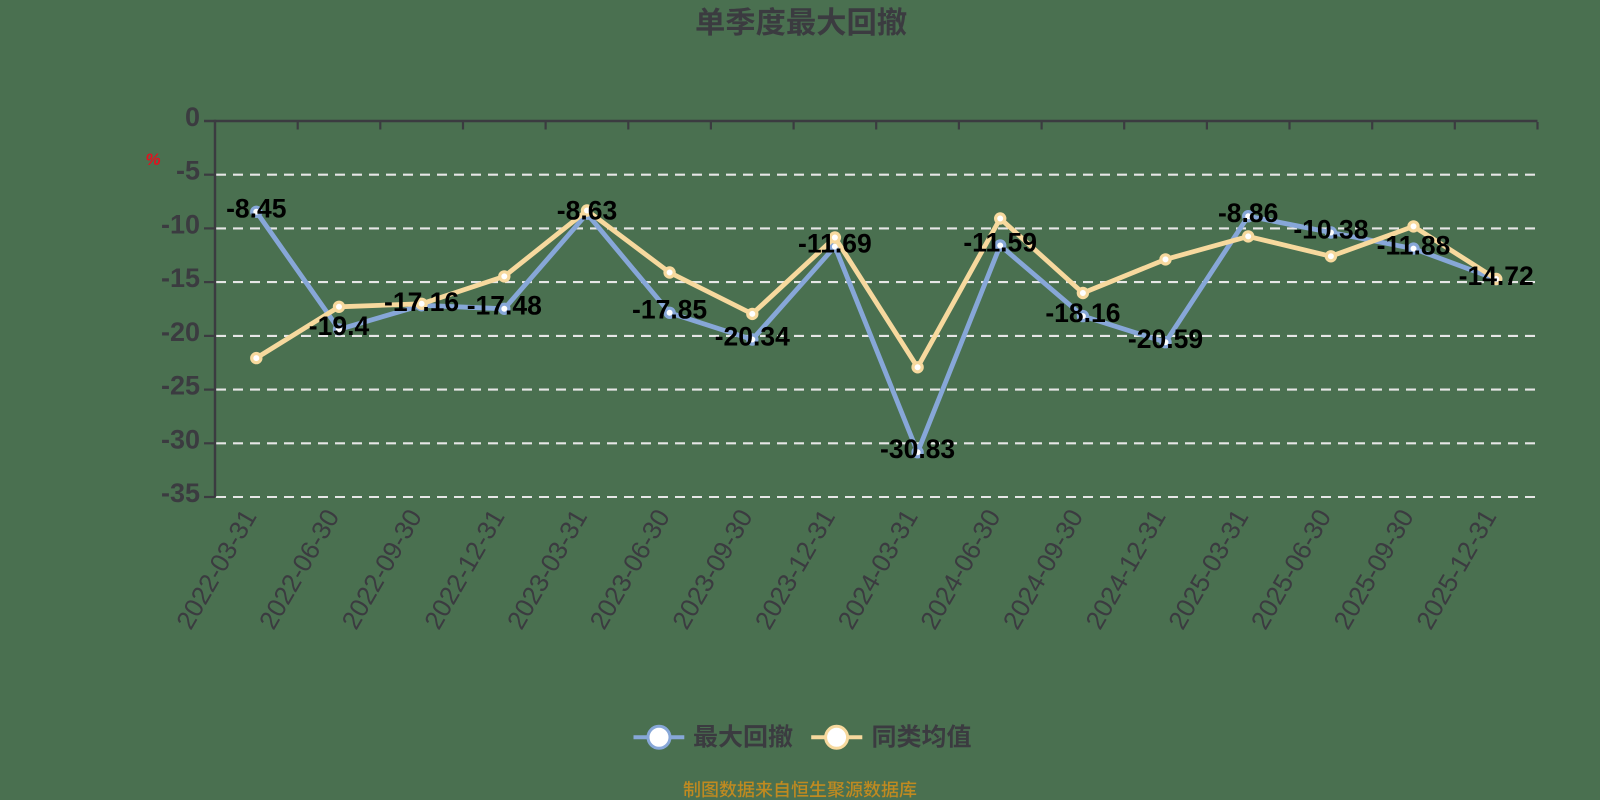 This screenshot has height=800, width=1600. What do you see at coordinates (917, 449) in the screenshot?
I see `svg-text: -30.83` at bounding box center [917, 449].